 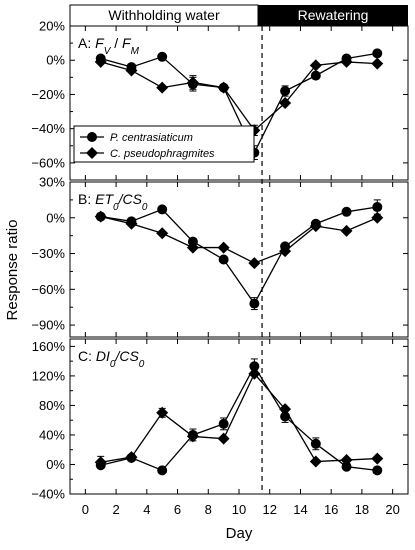 What do you see at coordinates (238, 15) in the screenshot?
I see `phase-header: Withholding water Rewatering` at bounding box center [238, 15].